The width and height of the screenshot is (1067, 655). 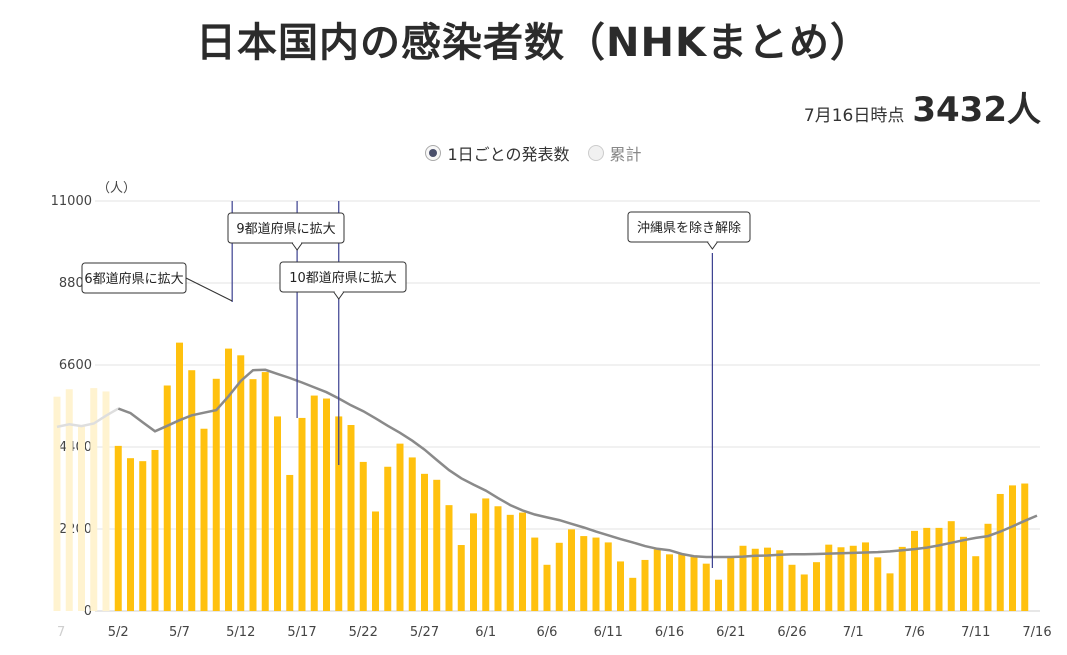 I want to click on radio-daily: 1日ごとの発表数, so click(x=497, y=153).